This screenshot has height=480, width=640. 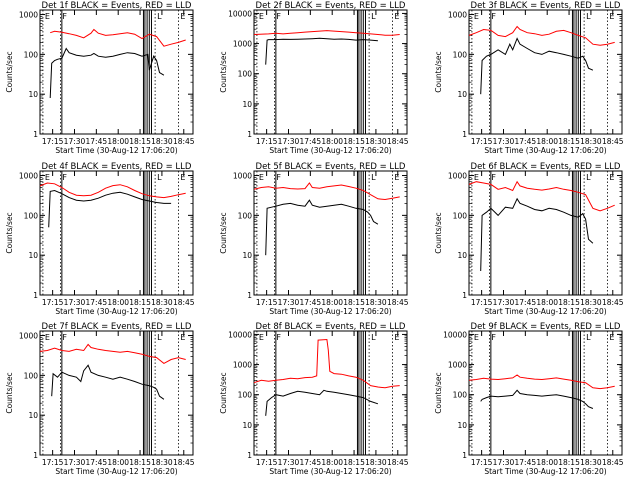 What do you see at coordinates (117, 167) in the screenshot?
I see `chart-title: Det 4f BLACK = Events, RED = LLD` at bounding box center [117, 167].